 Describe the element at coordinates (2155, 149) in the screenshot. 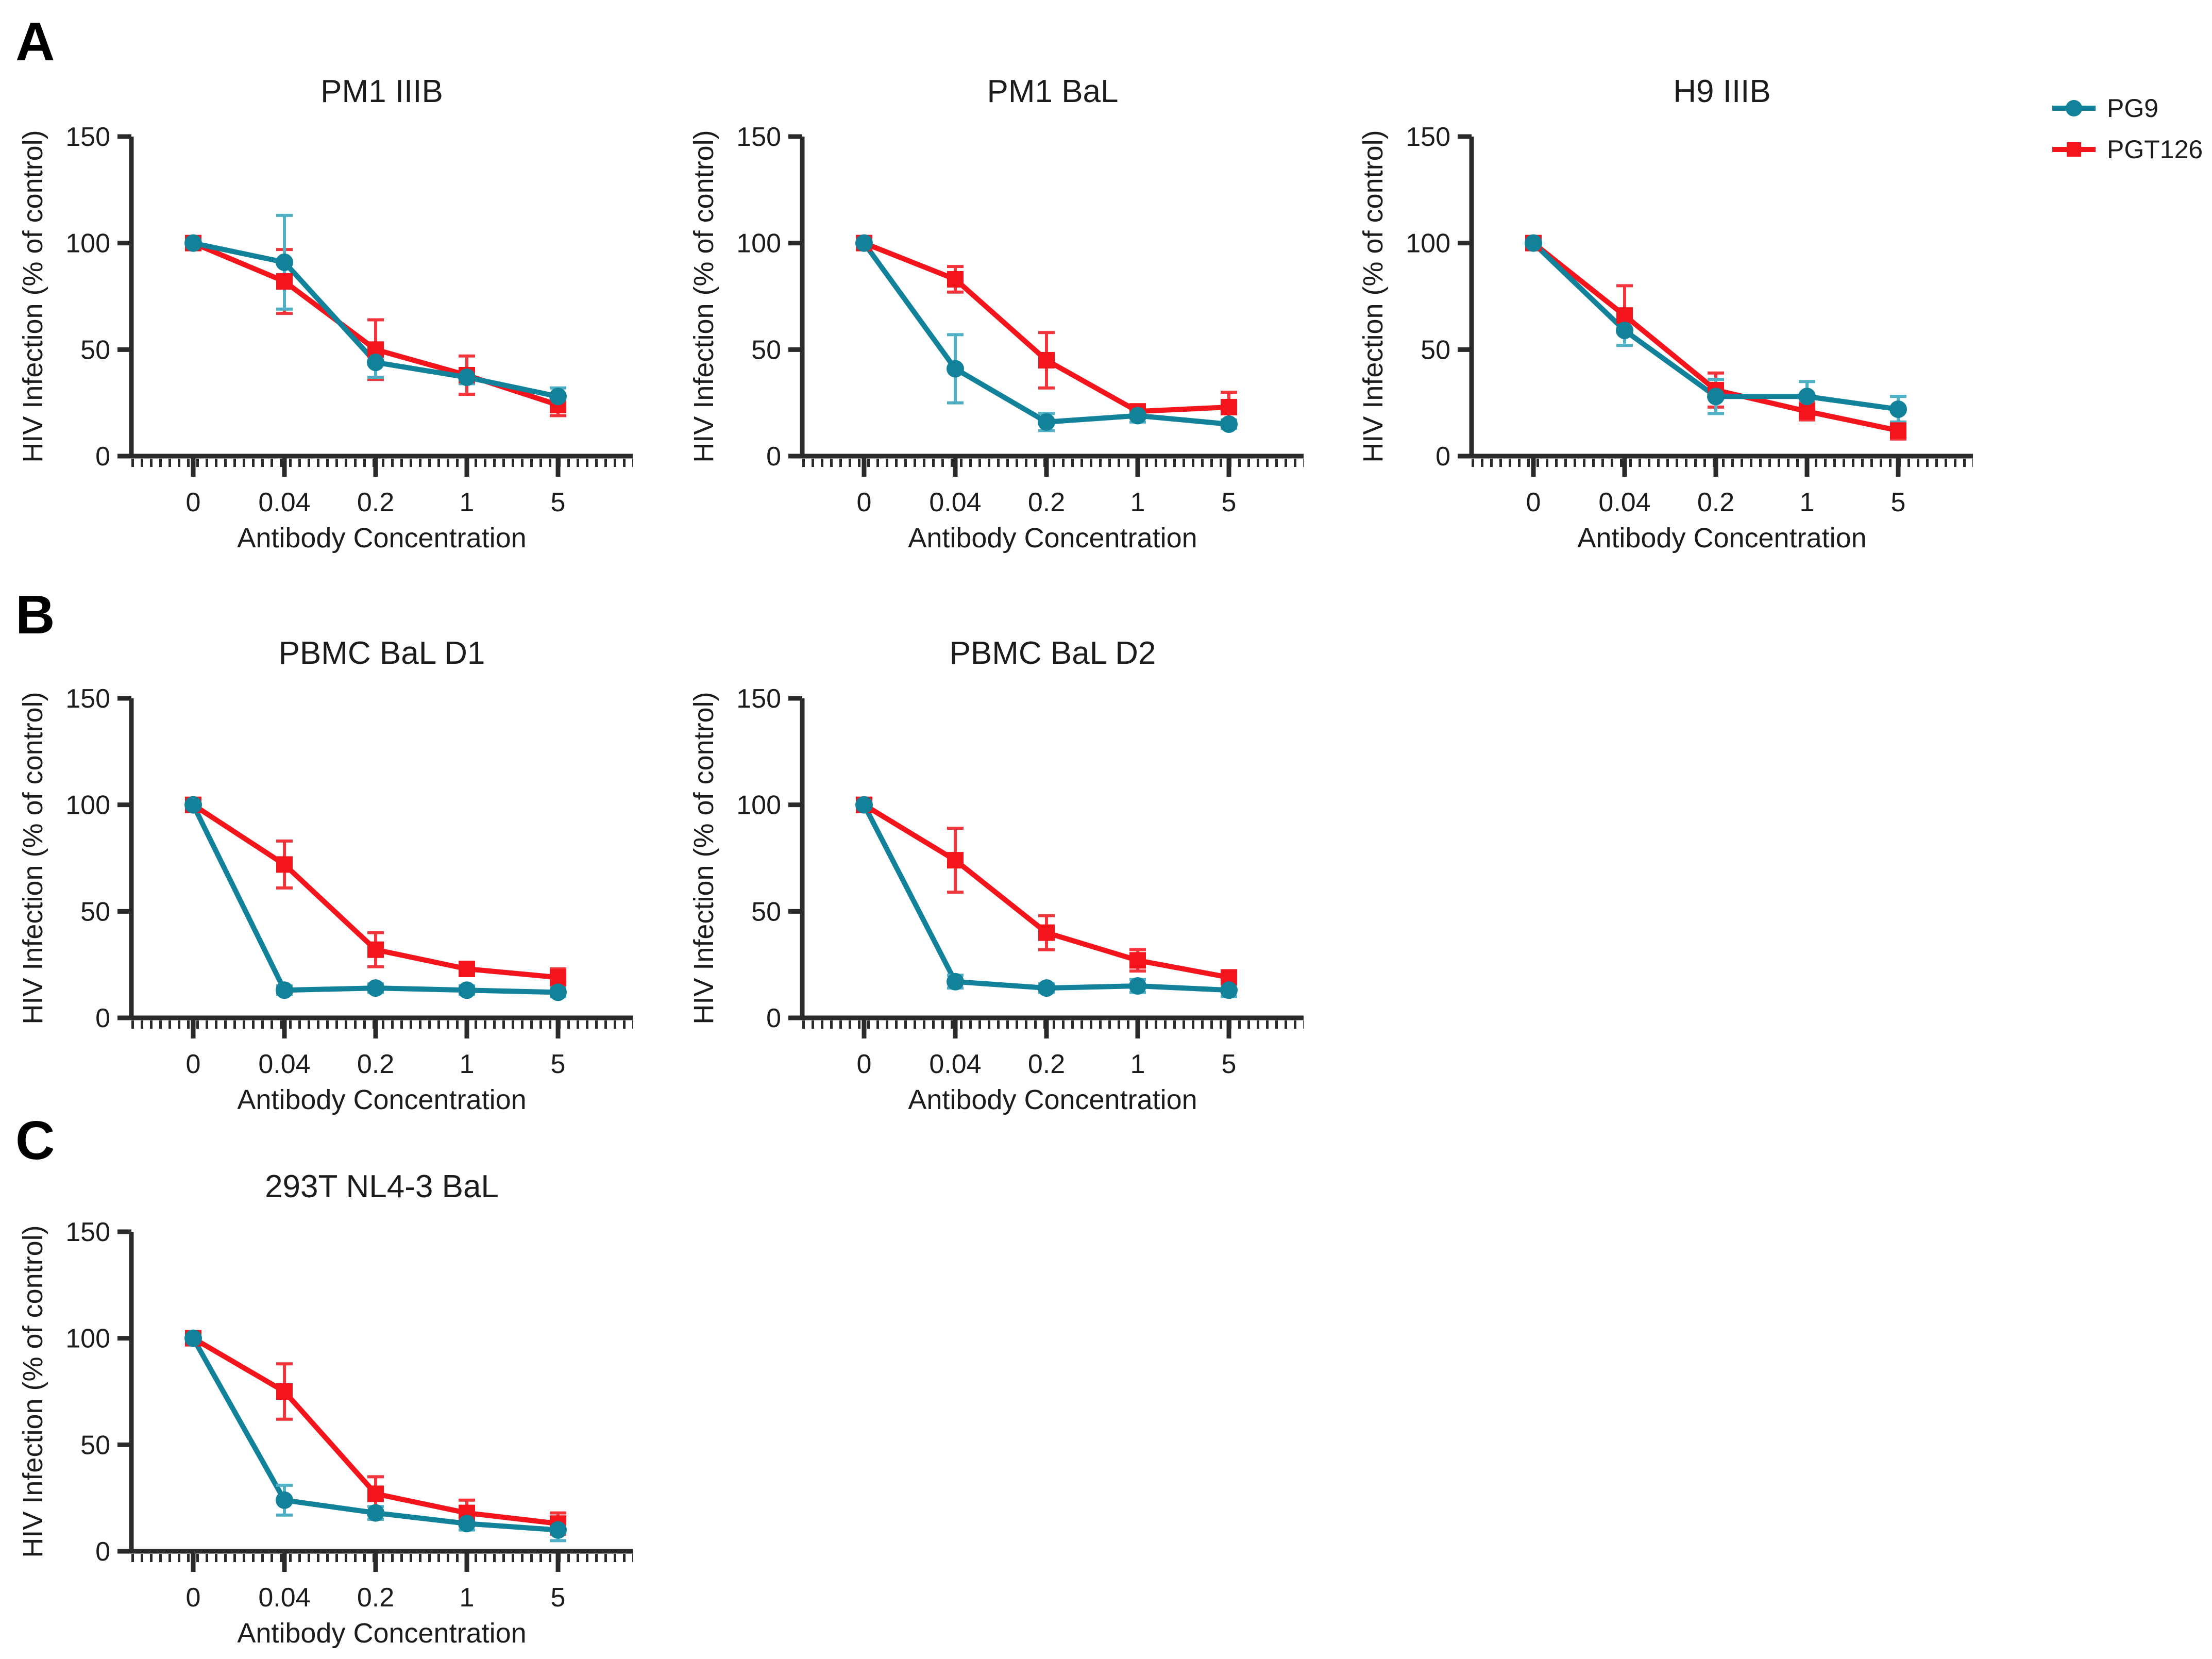

I see `legend-label-pgt126: PGT126` at that location.